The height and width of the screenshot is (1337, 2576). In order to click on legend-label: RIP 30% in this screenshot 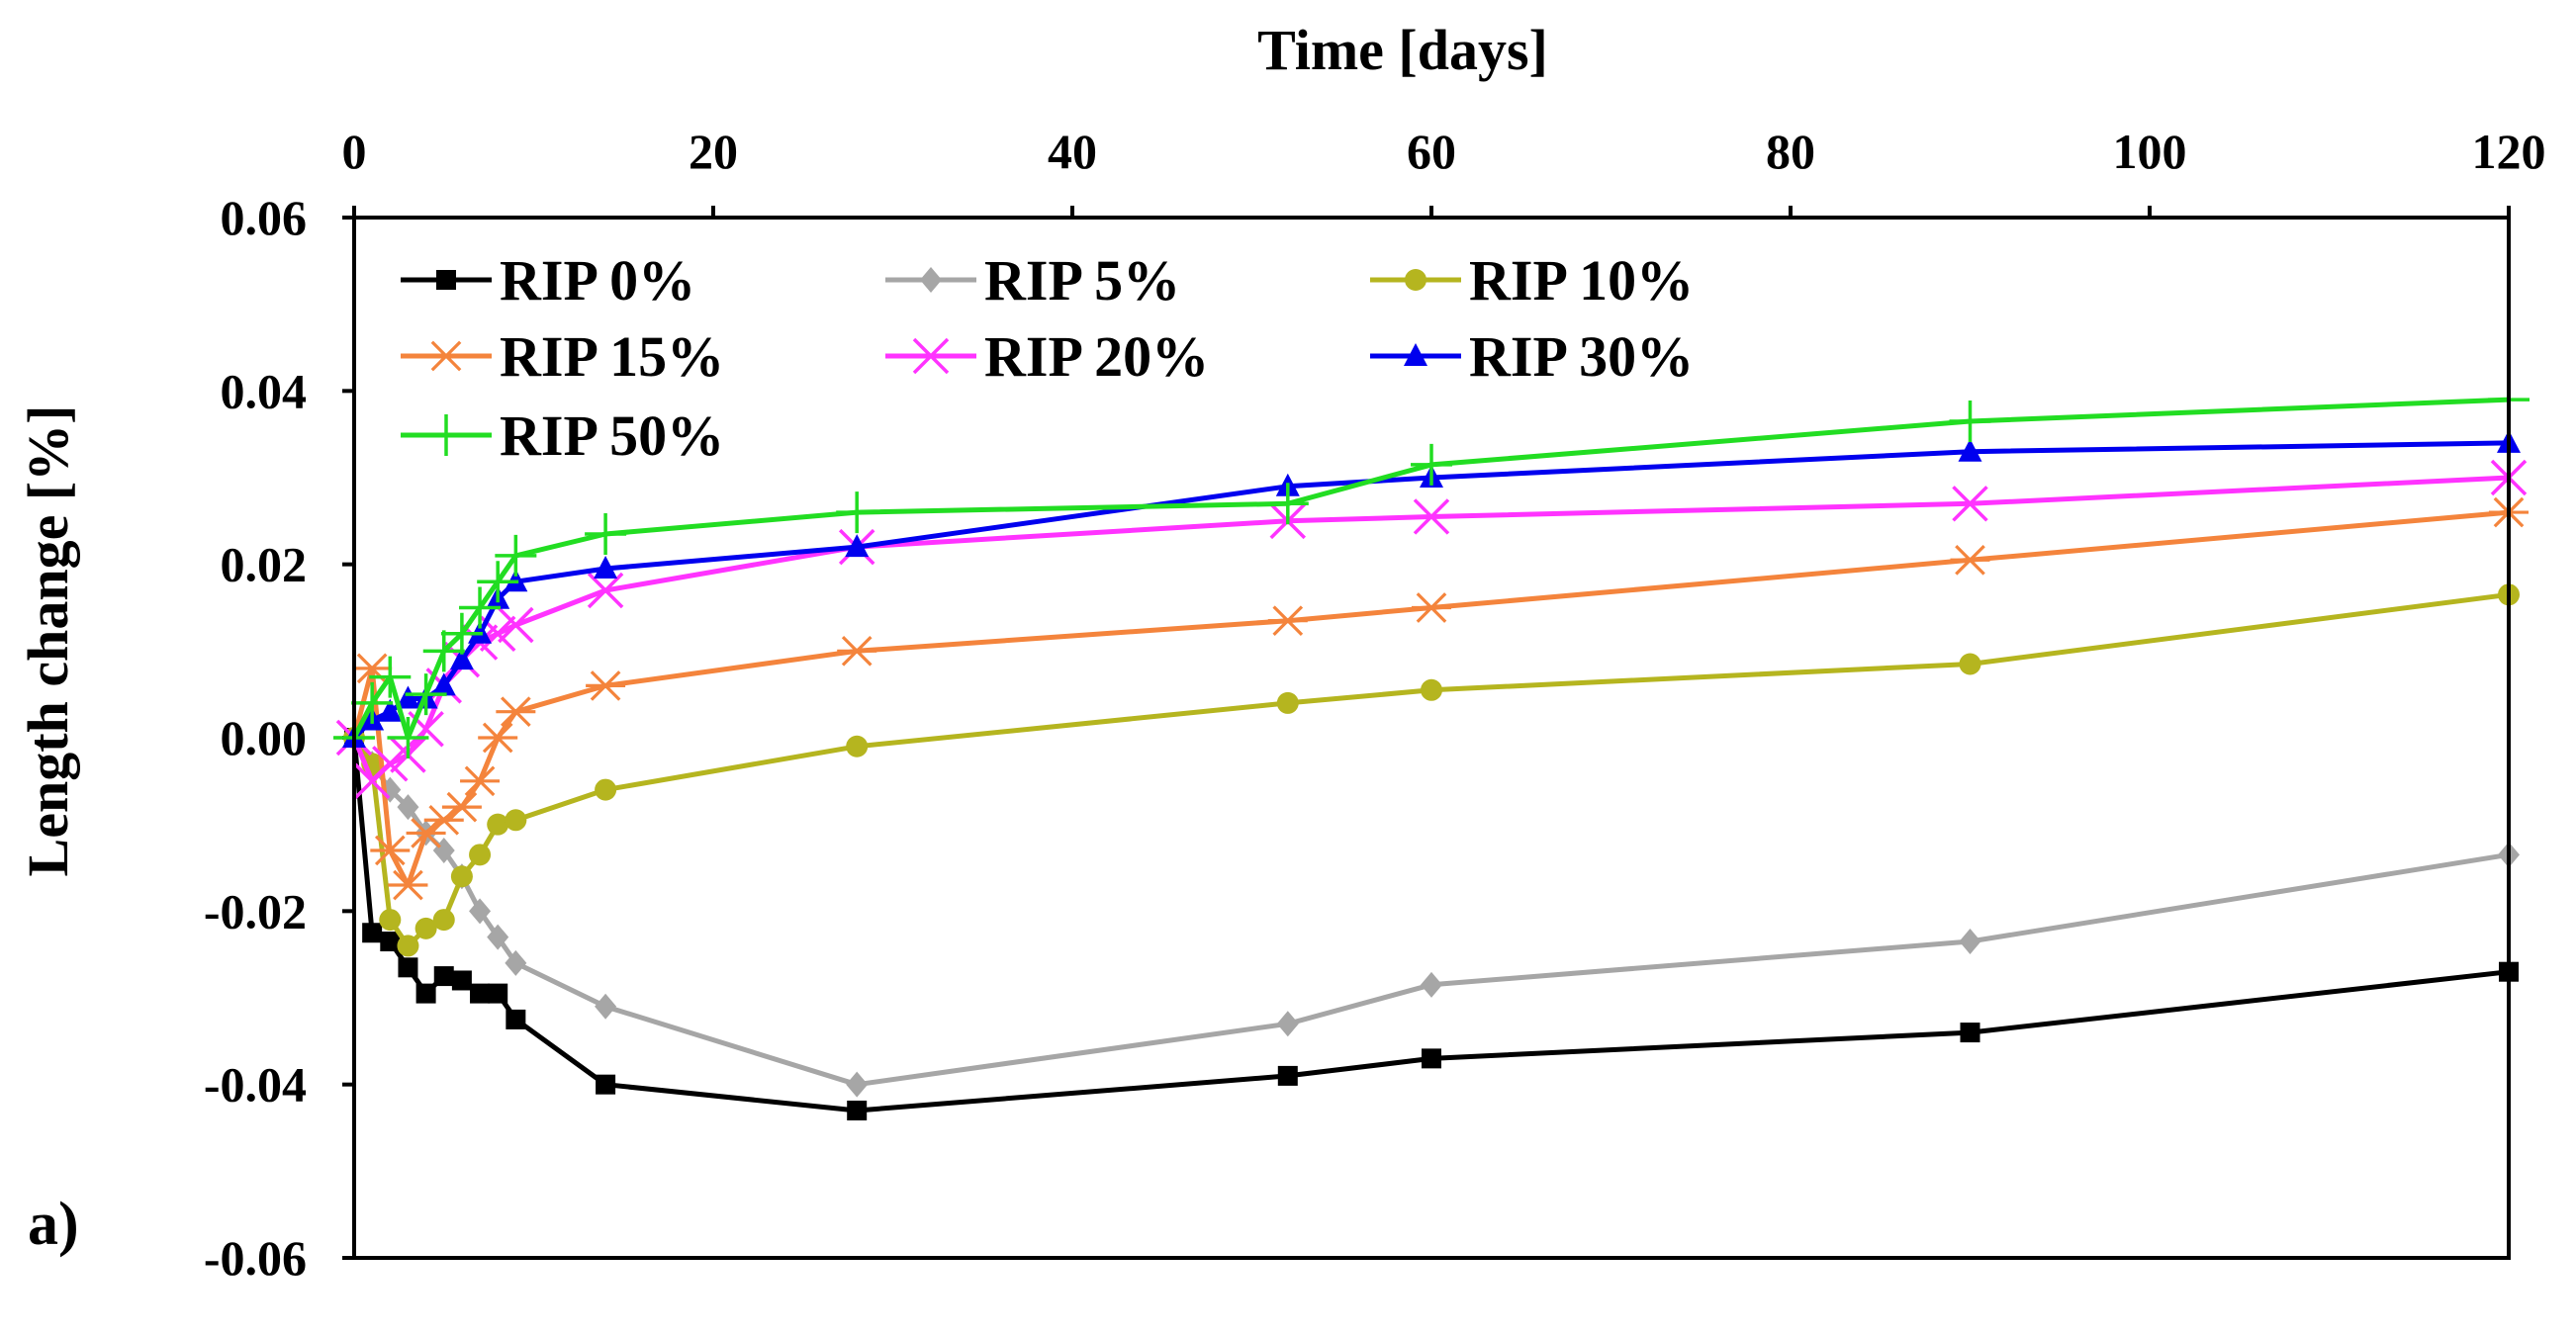, I will do `click(1582, 356)`.